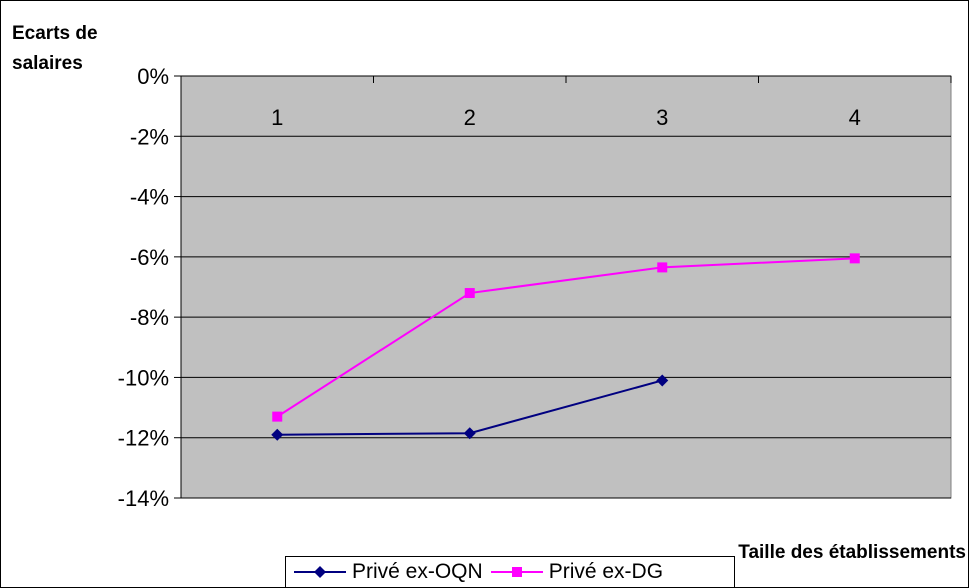 The height and width of the screenshot is (588, 969). What do you see at coordinates (149, 317) in the screenshot?
I see `y-tick-label: -8%` at bounding box center [149, 317].